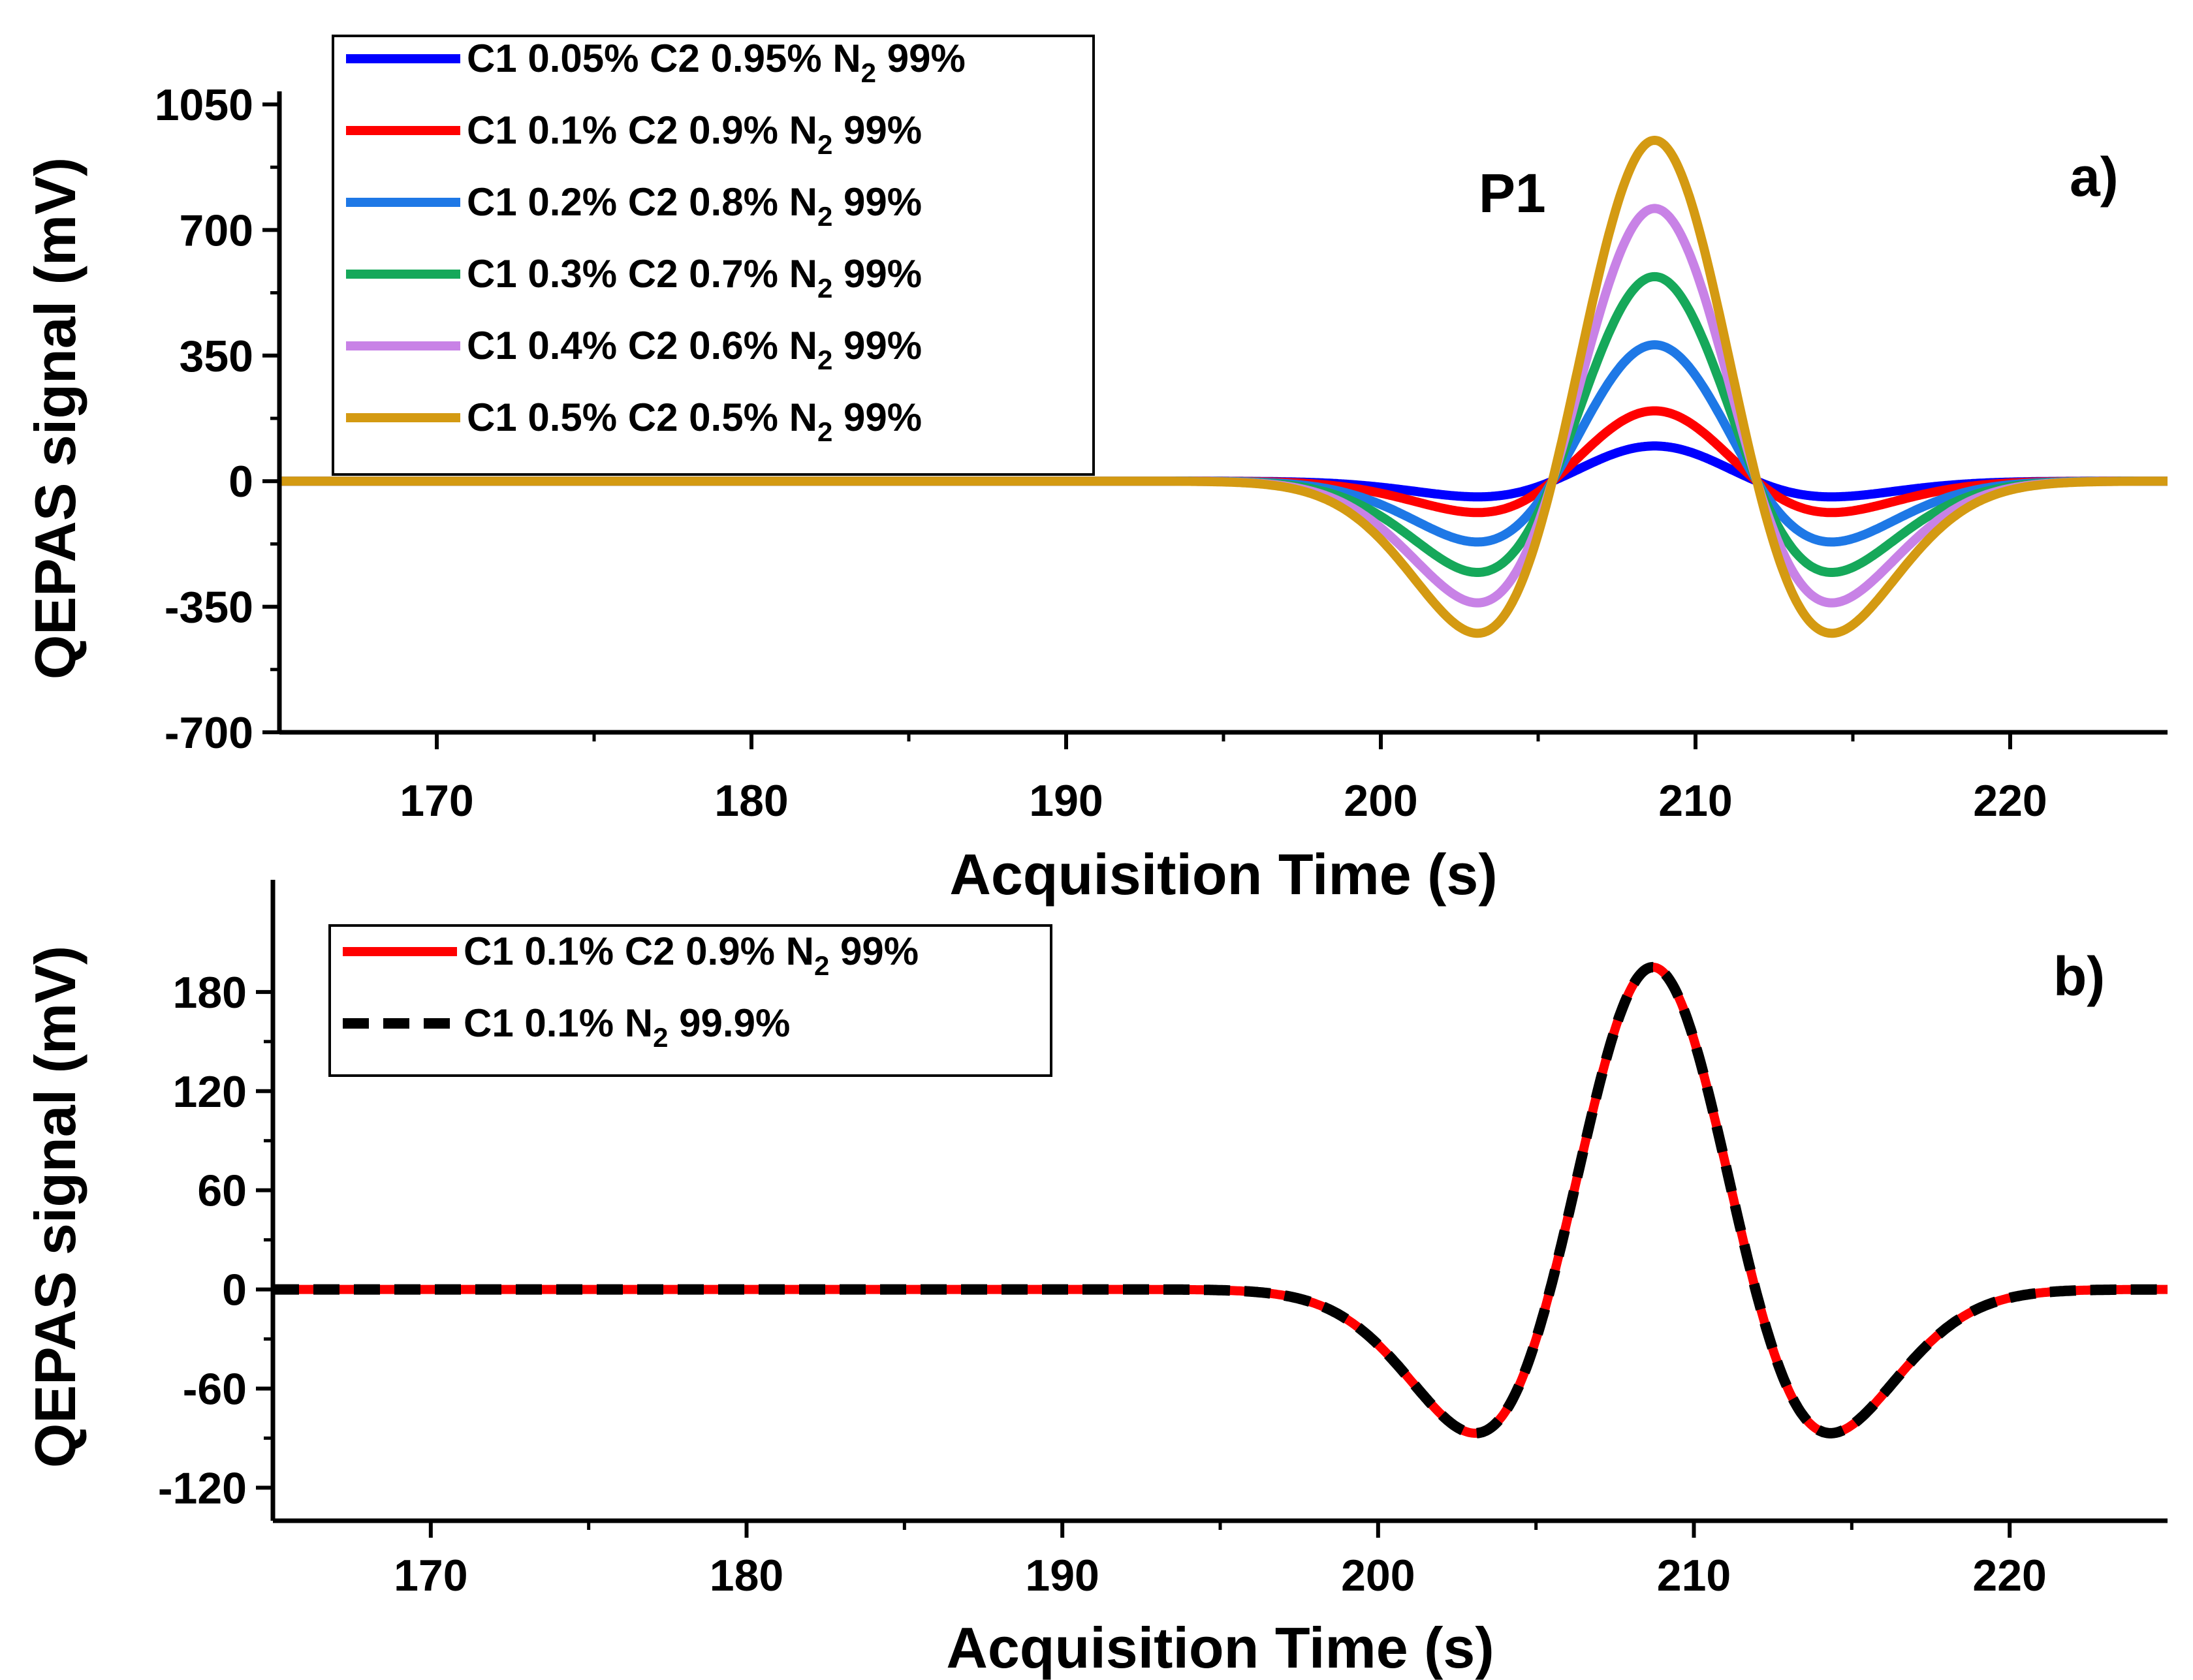 The image size is (2193, 1680). What do you see at coordinates (222, 1191) in the screenshot?
I see `y-tick-label: 60` at bounding box center [222, 1191].